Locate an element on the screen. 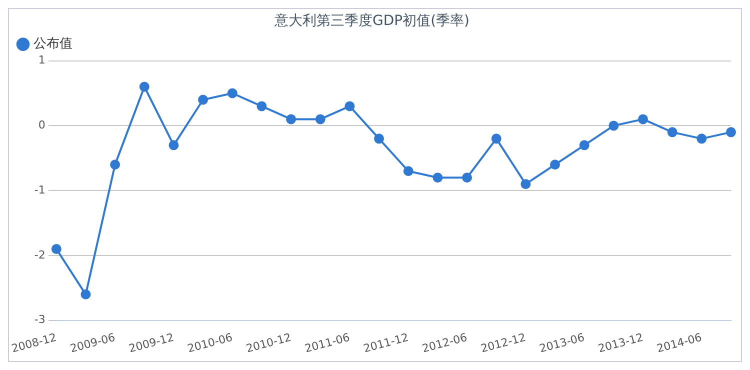 The width and height of the screenshot is (750, 370). y-tick-label: -2 is located at coordinates (40, 255).